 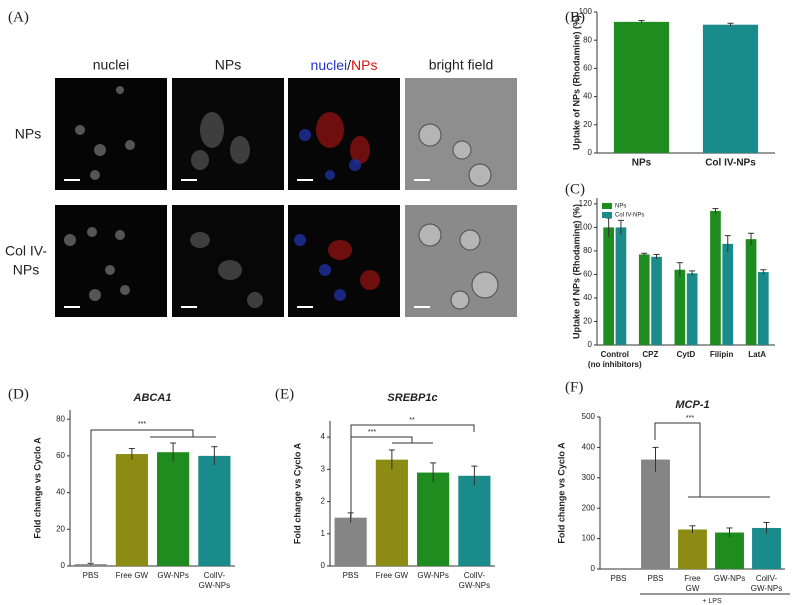 I want to click on row-label: Col IV-, so click(x=26, y=251).